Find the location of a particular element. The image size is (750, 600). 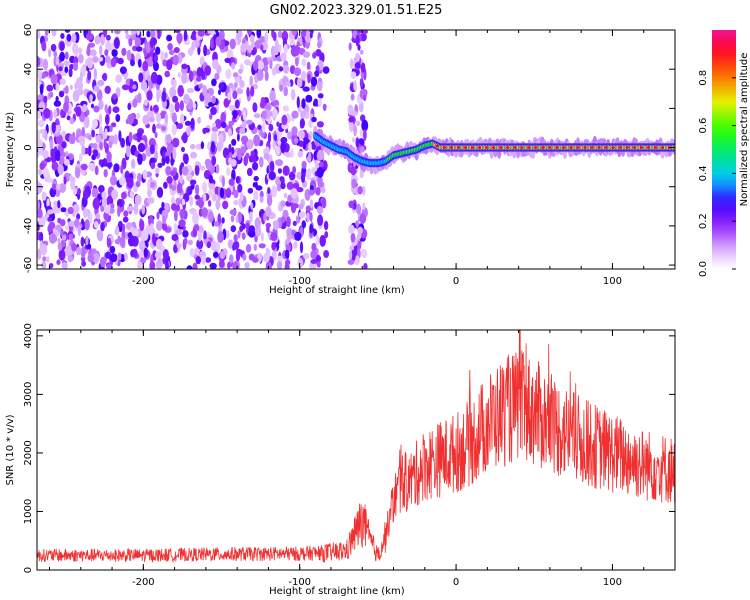

colorbar-tick-label: 0.4 is located at coordinates (703, 173).